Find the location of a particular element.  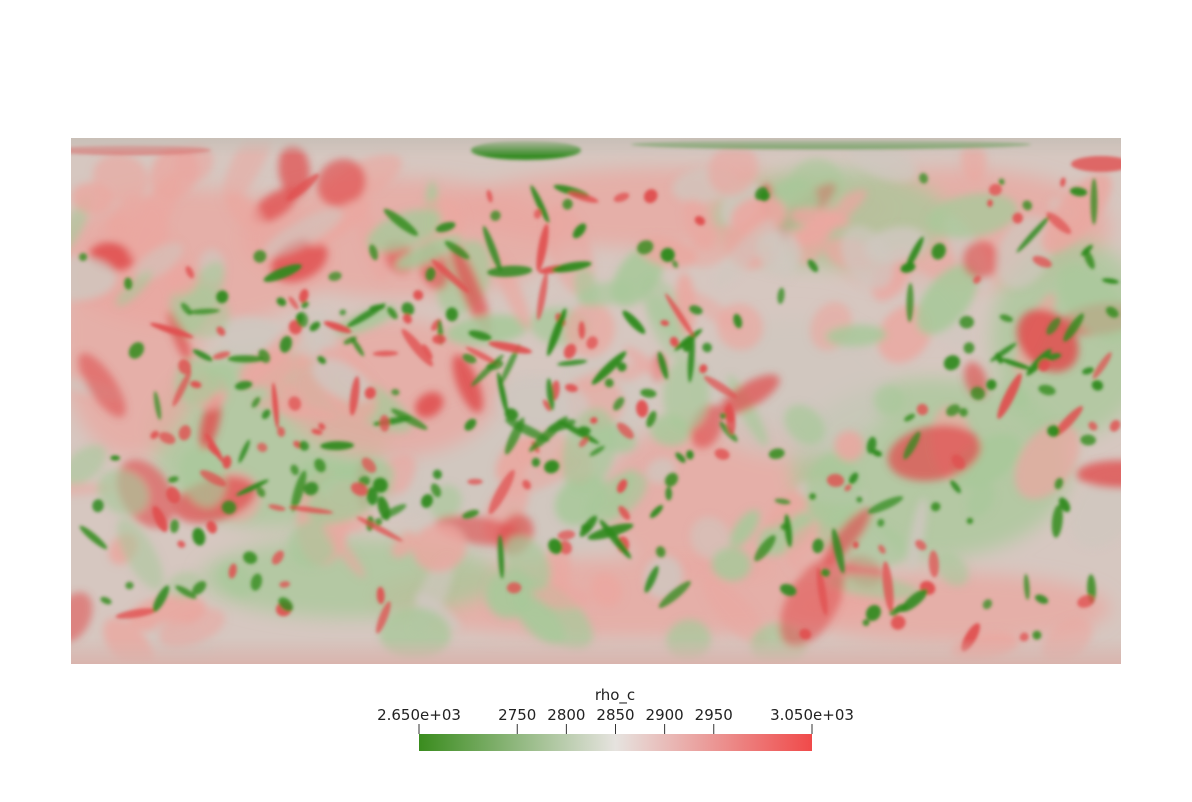

map-region is located at coordinates (791, 388).